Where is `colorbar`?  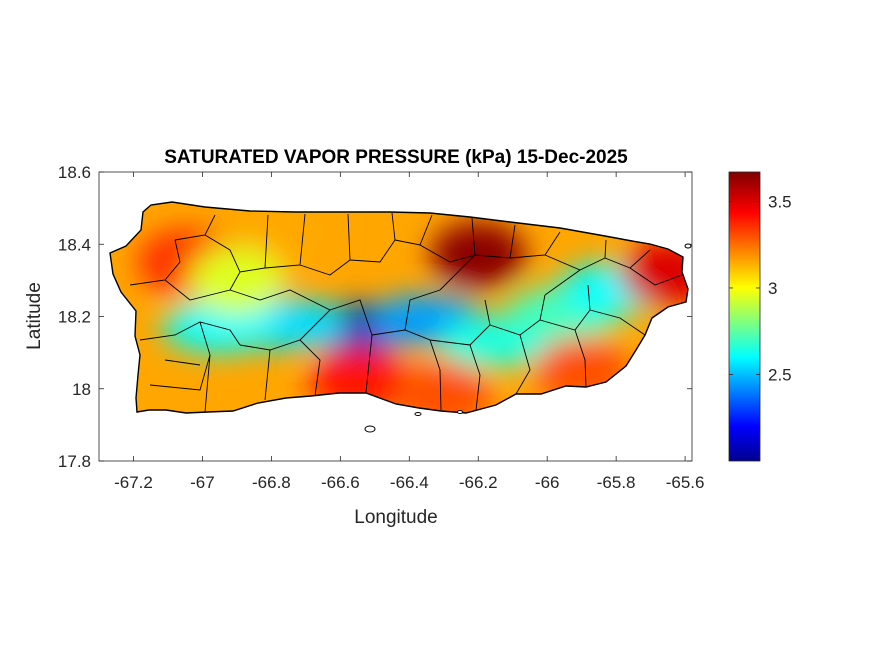 colorbar is located at coordinates (744, 316).